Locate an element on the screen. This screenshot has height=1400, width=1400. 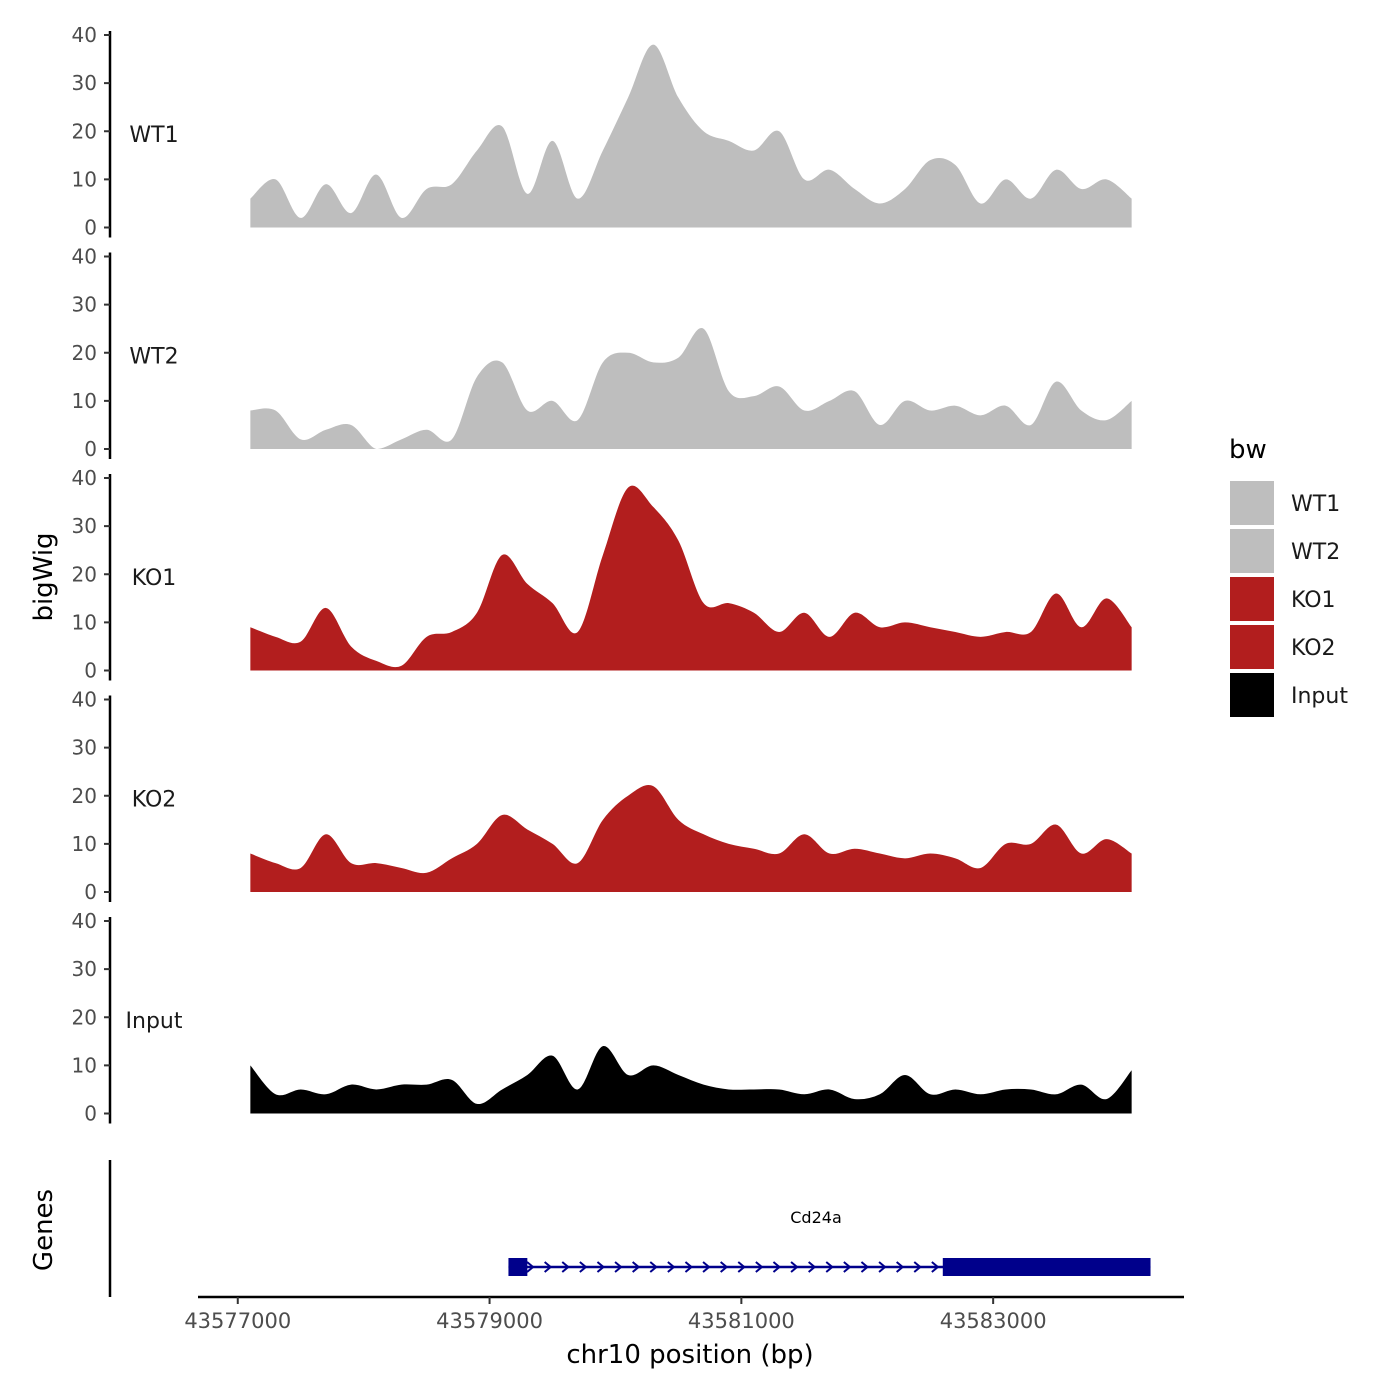
track-label-wt1: WT1 is located at coordinates (153, 135).